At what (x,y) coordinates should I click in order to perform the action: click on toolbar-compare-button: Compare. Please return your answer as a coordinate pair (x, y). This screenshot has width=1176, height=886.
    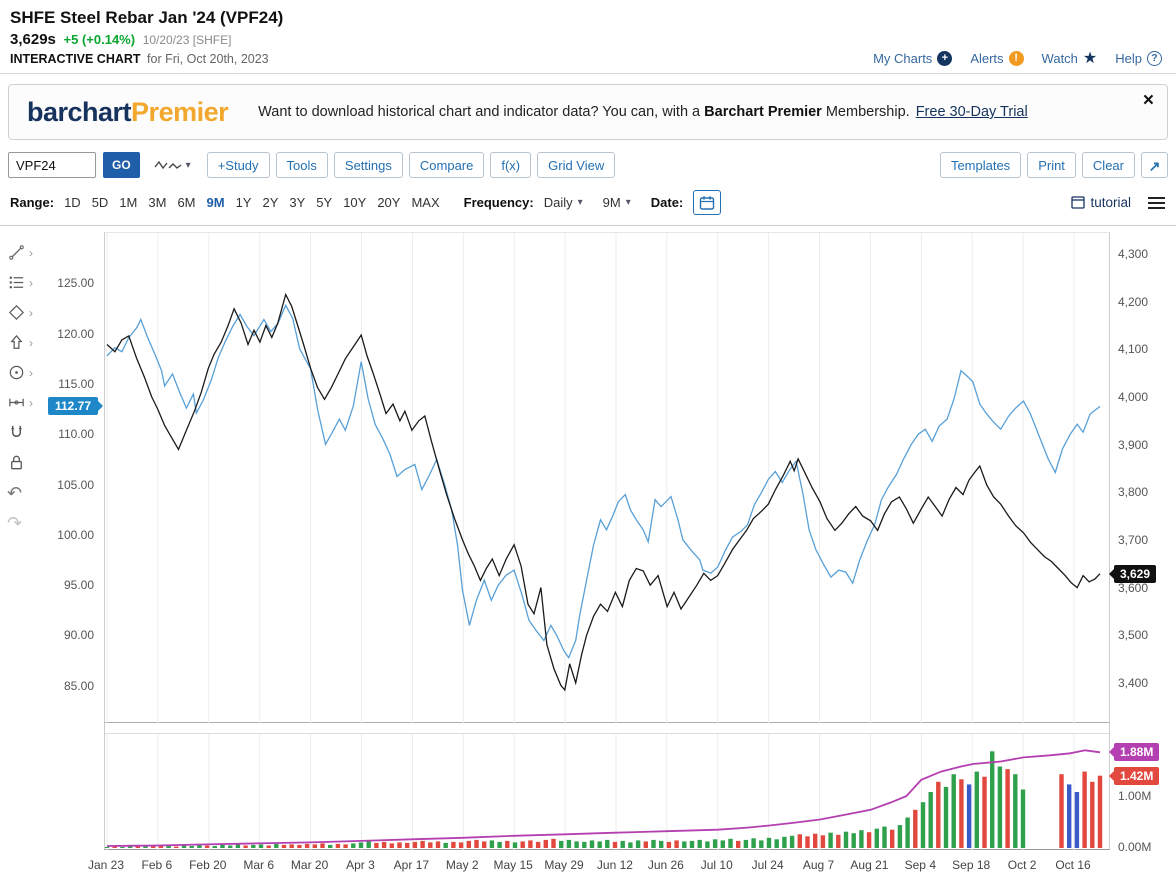
    Looking at the image, I should click on (446, 165).